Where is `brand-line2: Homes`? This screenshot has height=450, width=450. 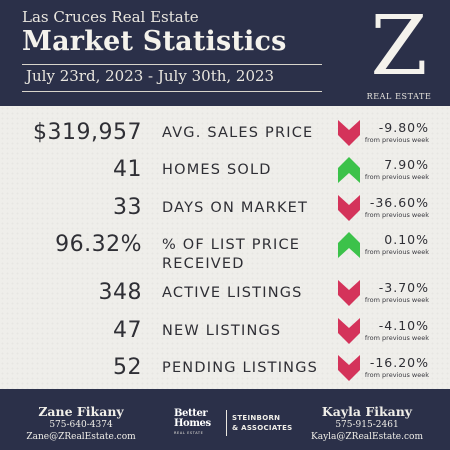 brand-line2: Homes is located at coordinates (192, 423).